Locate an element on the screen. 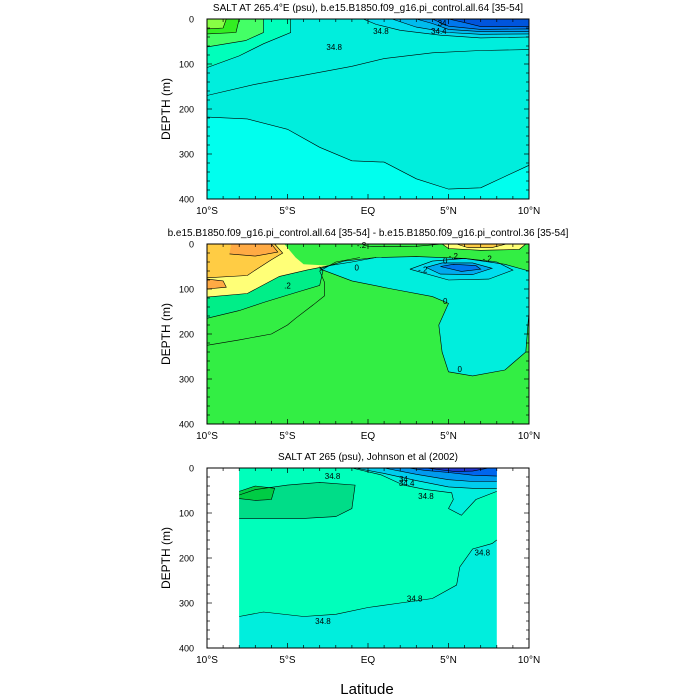 The height and width of the screenshot is (700, 700). contour-label: .2 is located at coordinates (287, 285).